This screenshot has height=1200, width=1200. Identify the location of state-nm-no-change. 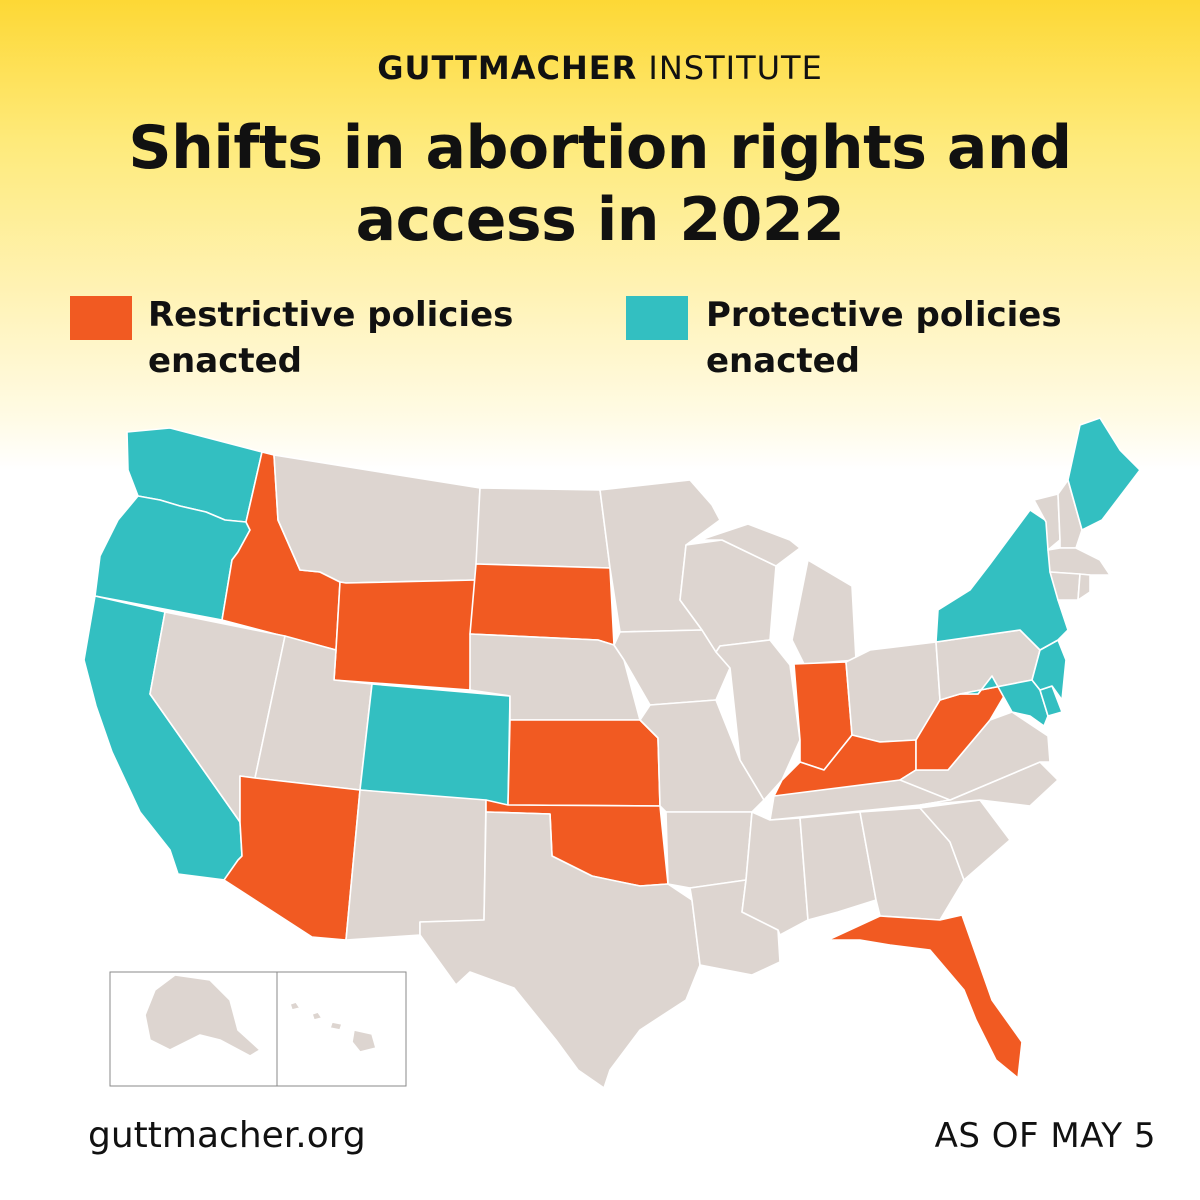
(416, 865).